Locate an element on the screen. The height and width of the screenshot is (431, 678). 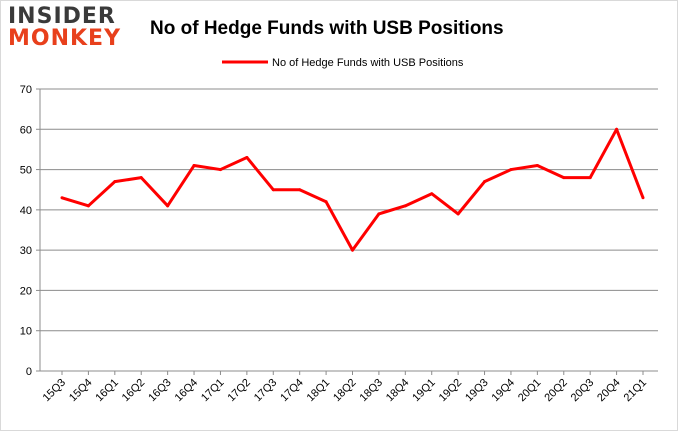
y-tick-label: 10 is located at coordinates (26, 332).